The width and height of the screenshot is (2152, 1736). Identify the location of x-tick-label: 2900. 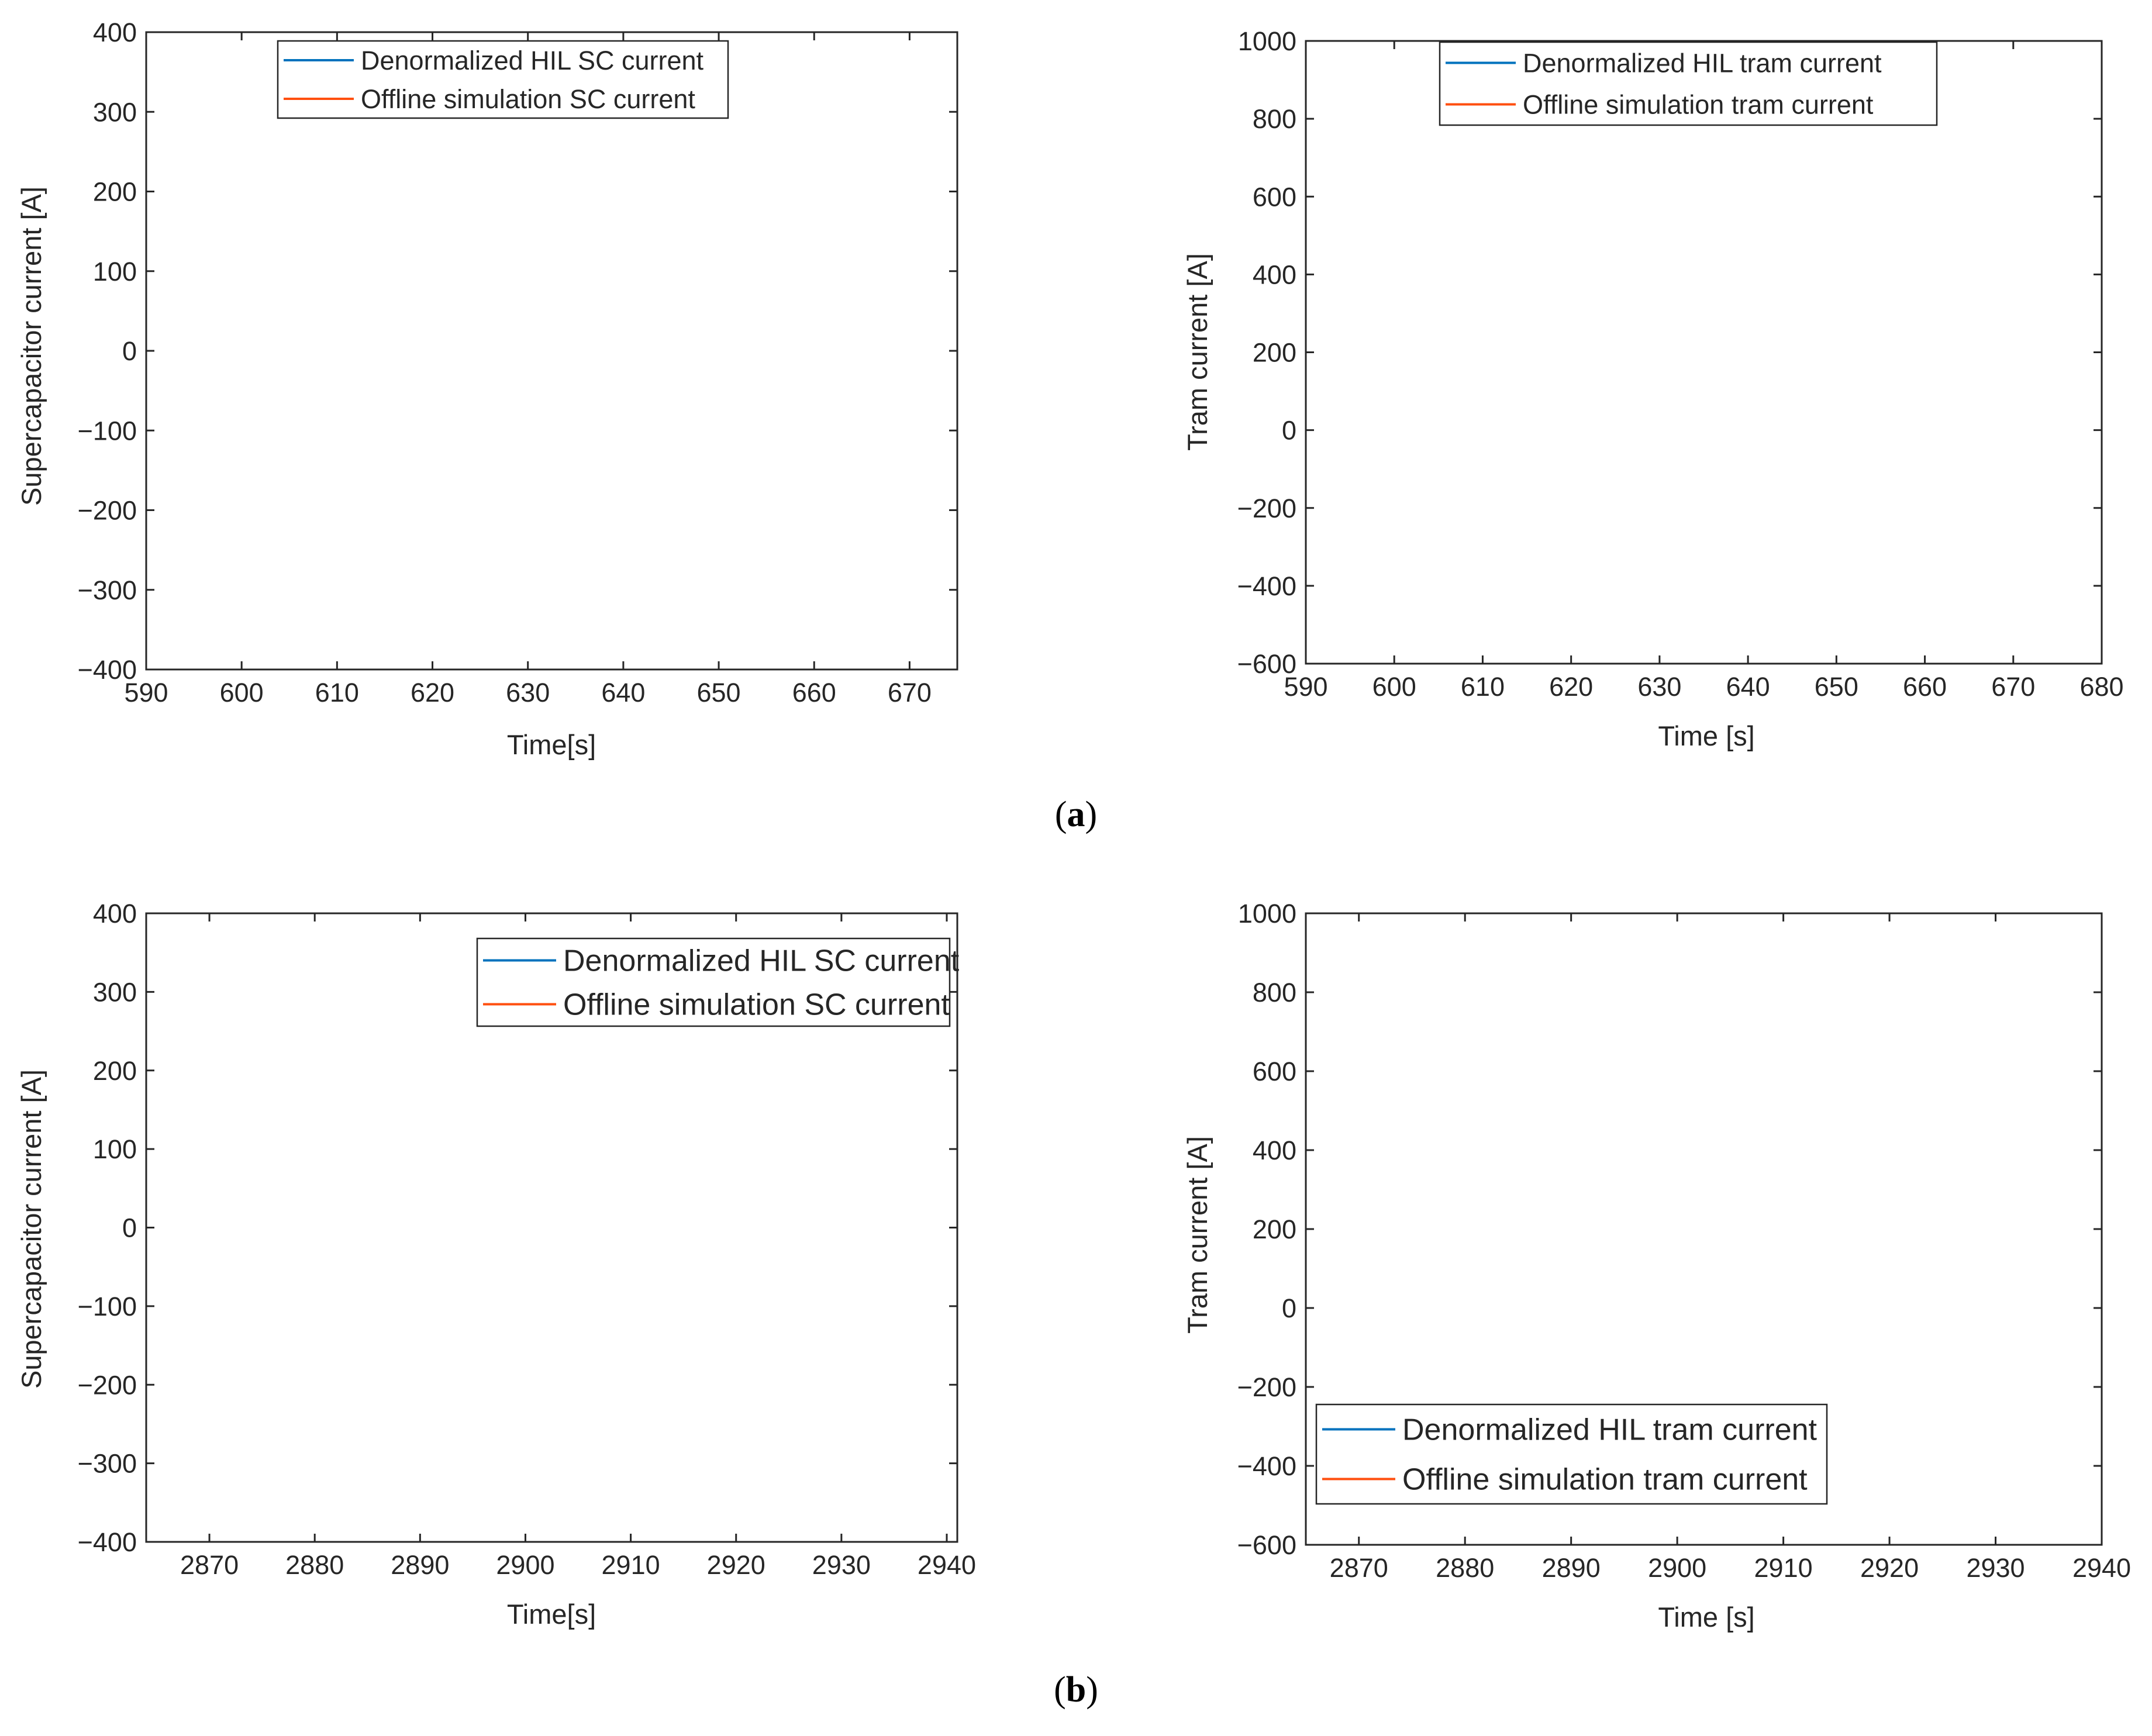
(1677, 1568).